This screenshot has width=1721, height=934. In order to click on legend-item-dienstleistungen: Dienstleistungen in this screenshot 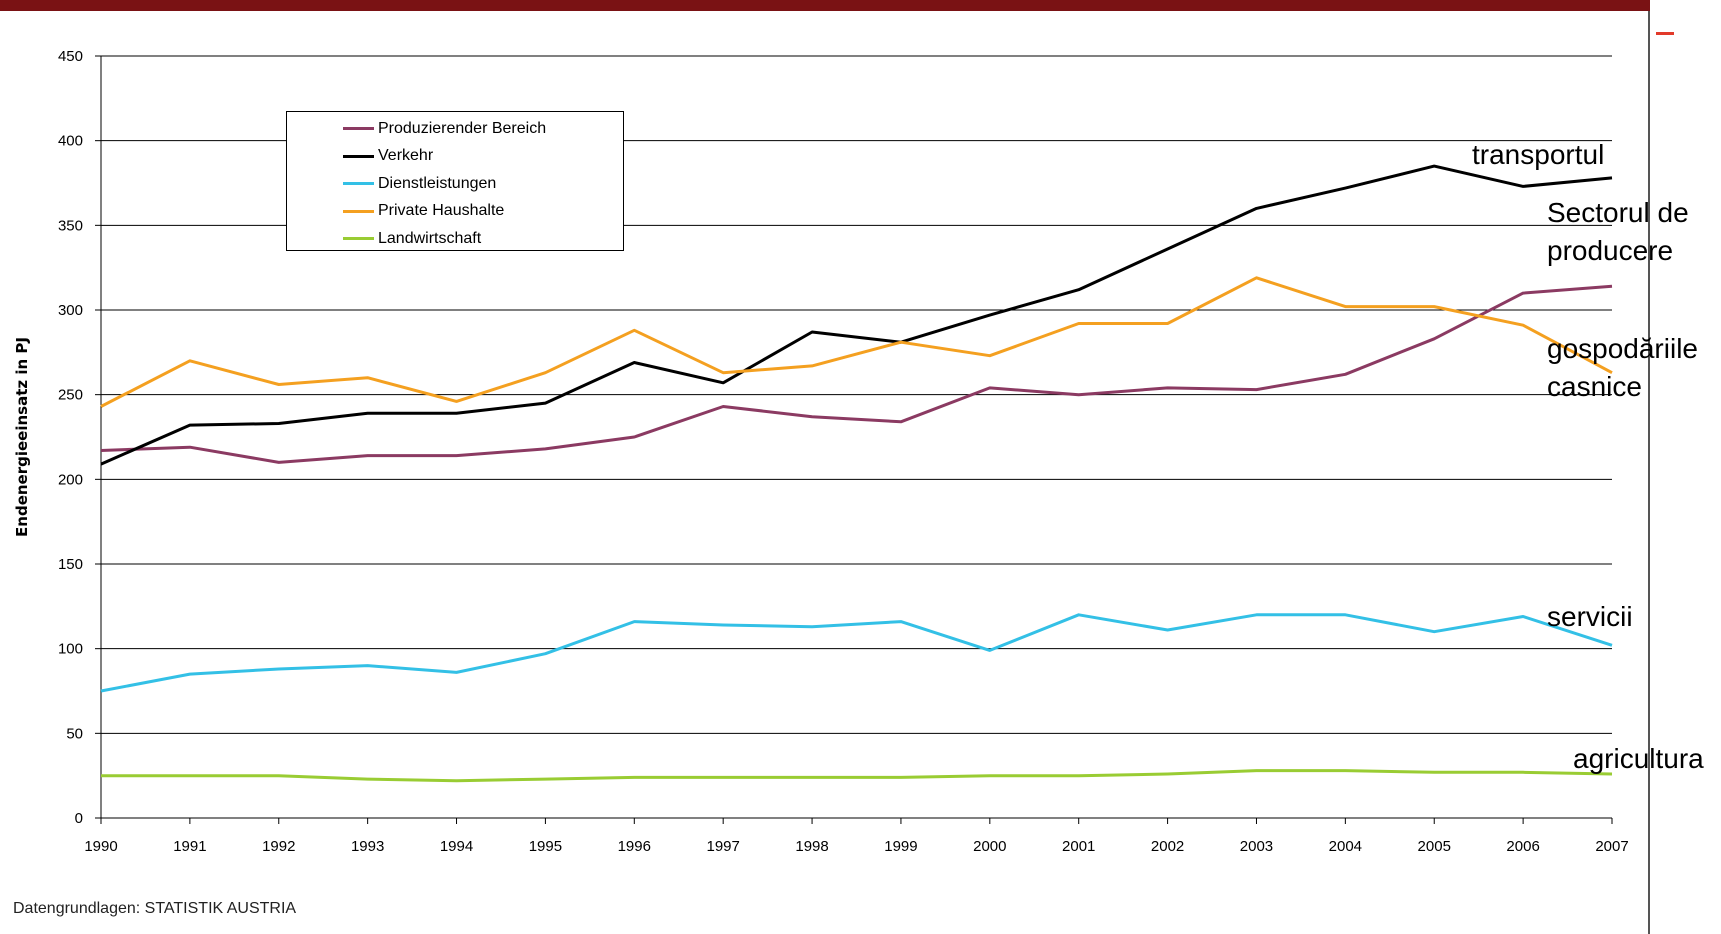, I will do `click(455, 184)`.